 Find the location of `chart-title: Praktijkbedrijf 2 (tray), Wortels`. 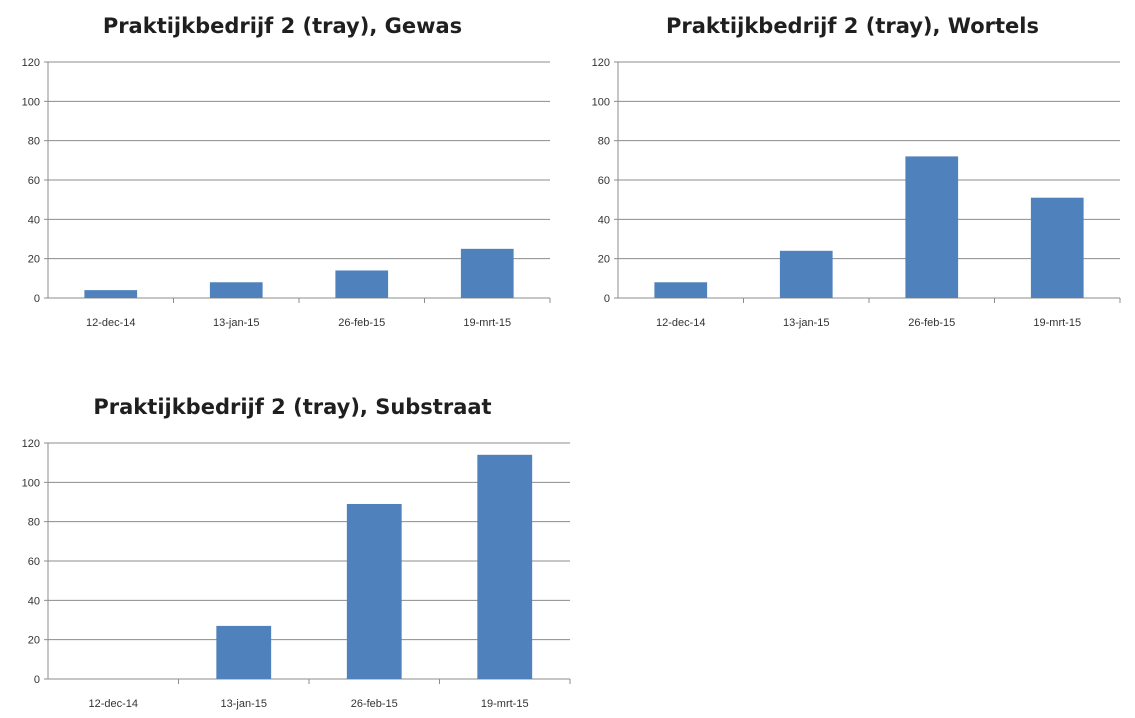

chart-title: Praktijkbedrijf 2 (tray), Wortels is located at coordinates (852, 26).